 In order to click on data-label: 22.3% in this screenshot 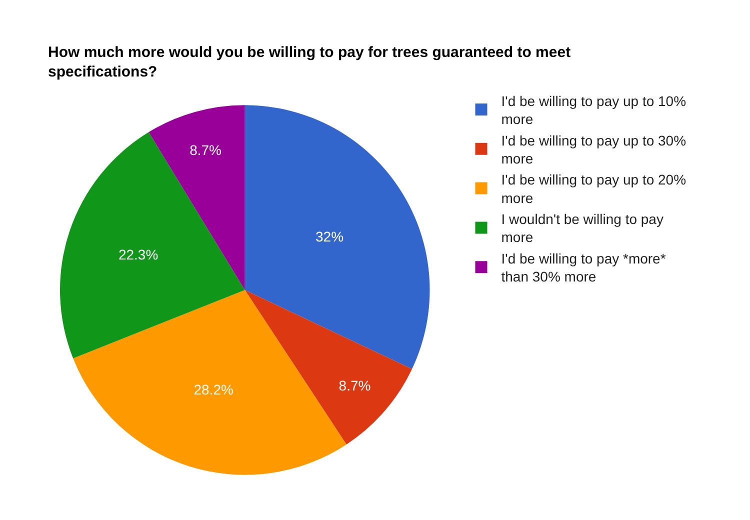, I will do `click(138, 254)`.